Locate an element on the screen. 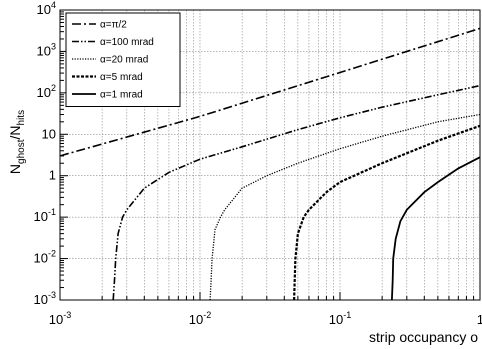  legend: α=π/2 α=100 mrad α=20 mrad α=5 mrad α=1 mrad is located at coordinates (123, 59).